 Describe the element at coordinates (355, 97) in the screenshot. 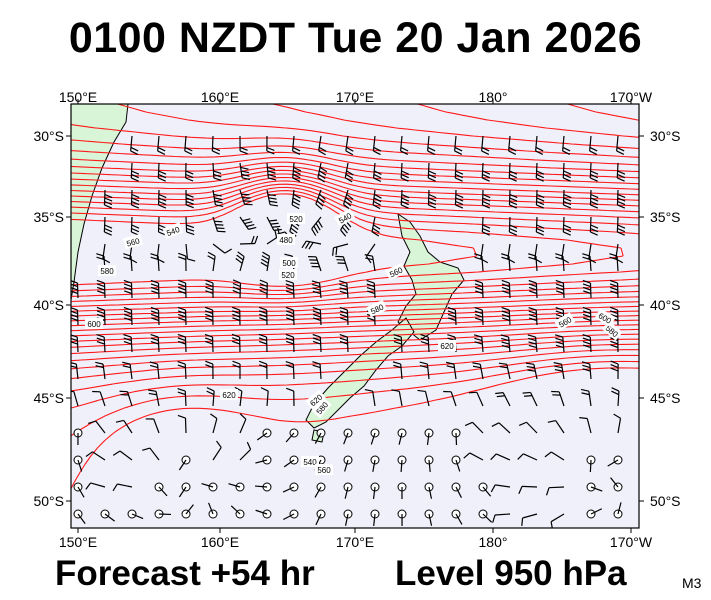

I see `top-lon-label: 170°E` at that location.